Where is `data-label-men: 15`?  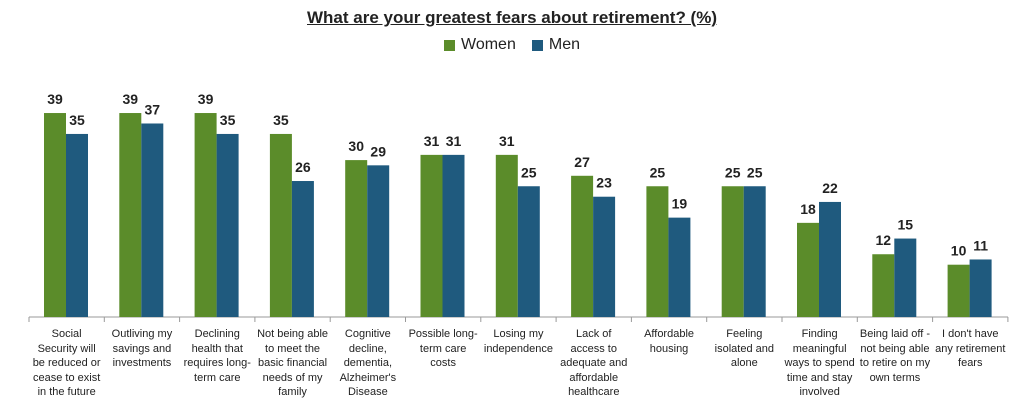 data-label-men: 15 is located at coordinates (906, 225).